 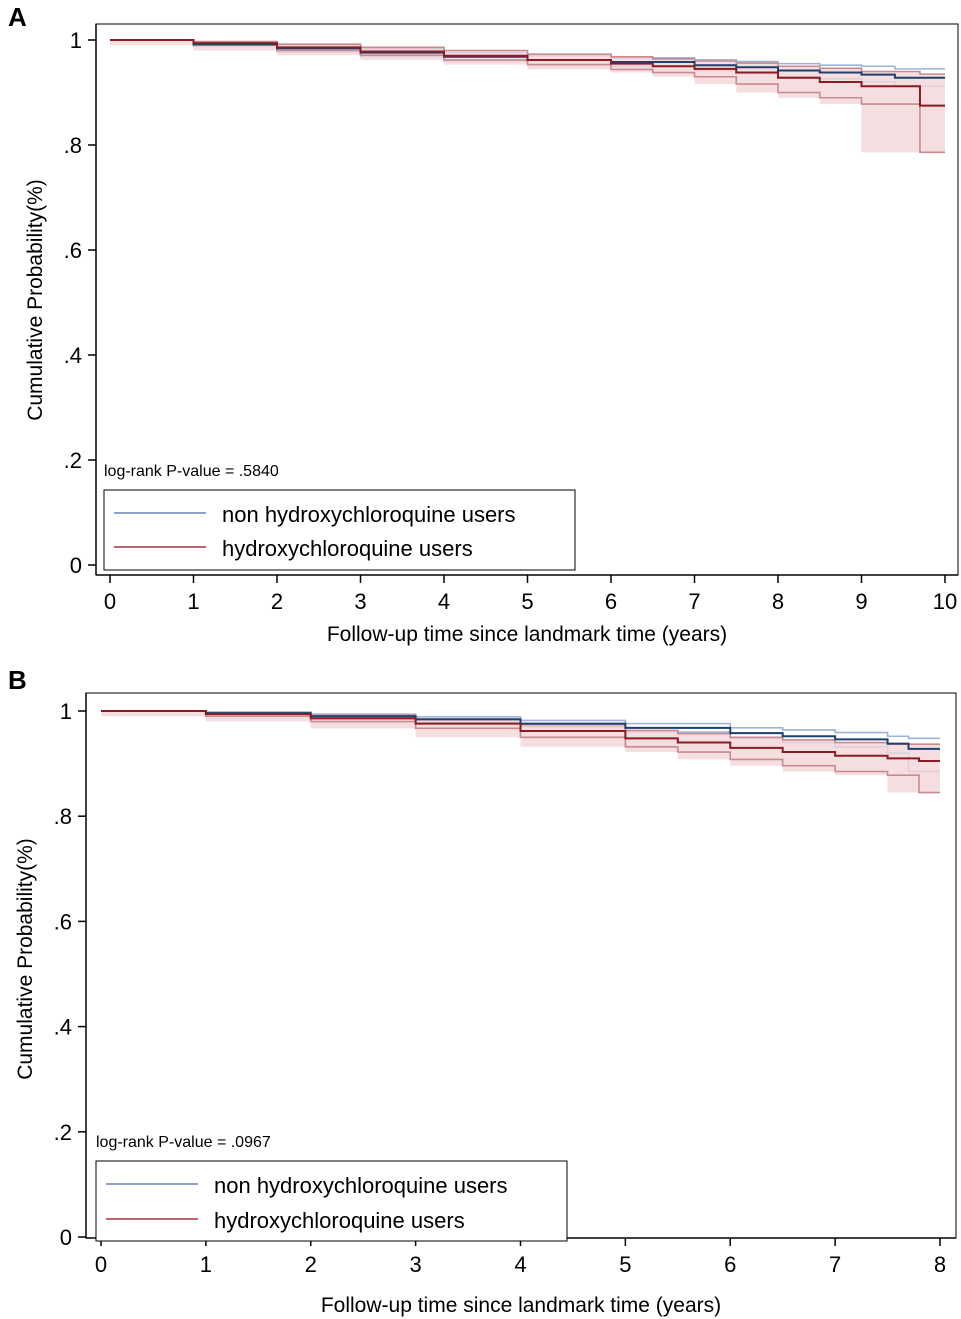 I want to click on y-tick-label-b: .6, so click(x=63, y=921).